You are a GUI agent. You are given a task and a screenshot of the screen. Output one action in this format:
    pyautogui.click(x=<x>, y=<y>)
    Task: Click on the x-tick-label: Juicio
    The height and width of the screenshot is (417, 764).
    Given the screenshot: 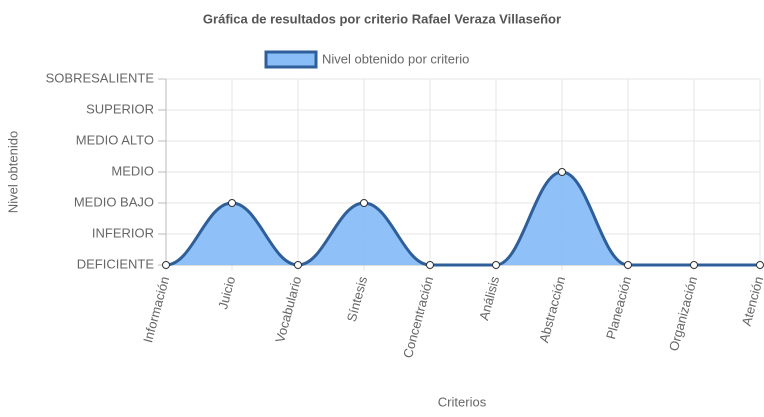 What is the action you would take?
    pyautogui.click(x=226, y=293)
    